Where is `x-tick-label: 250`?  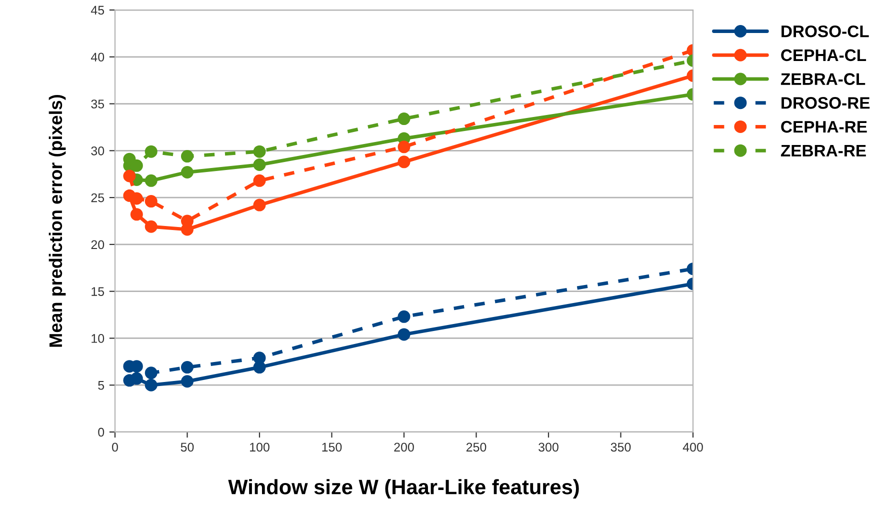
x-tick-label: 250 is located at coordinates (476, 447).